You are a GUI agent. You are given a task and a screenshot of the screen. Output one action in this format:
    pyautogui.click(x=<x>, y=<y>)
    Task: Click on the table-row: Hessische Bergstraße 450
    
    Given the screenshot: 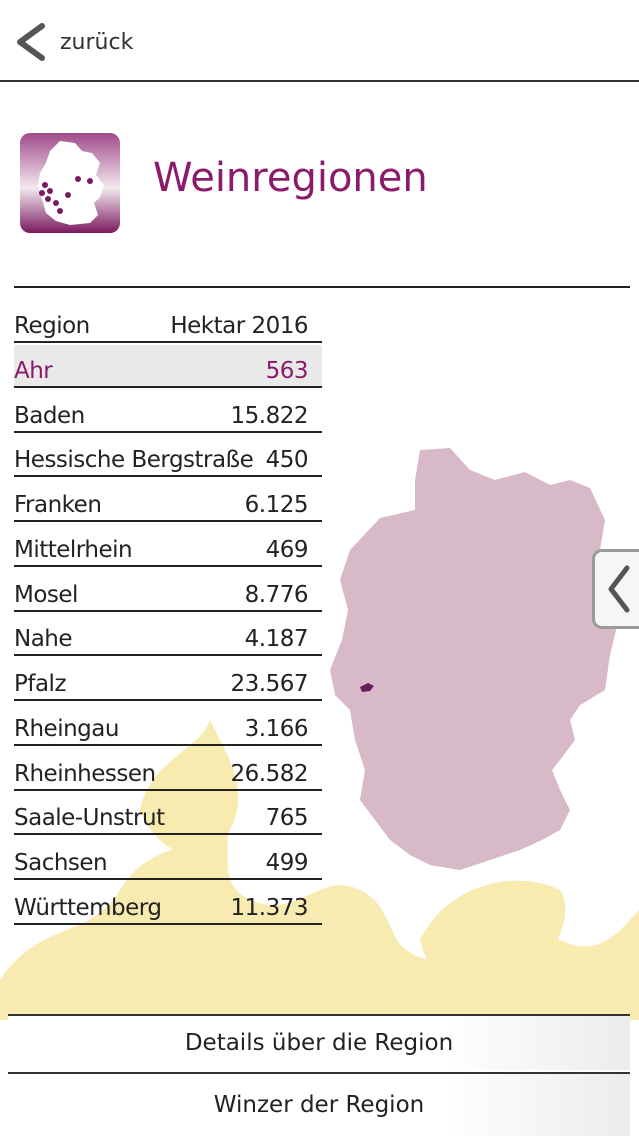 What is the action you would take?
    pyautogui.click(x=168, y=456)
    